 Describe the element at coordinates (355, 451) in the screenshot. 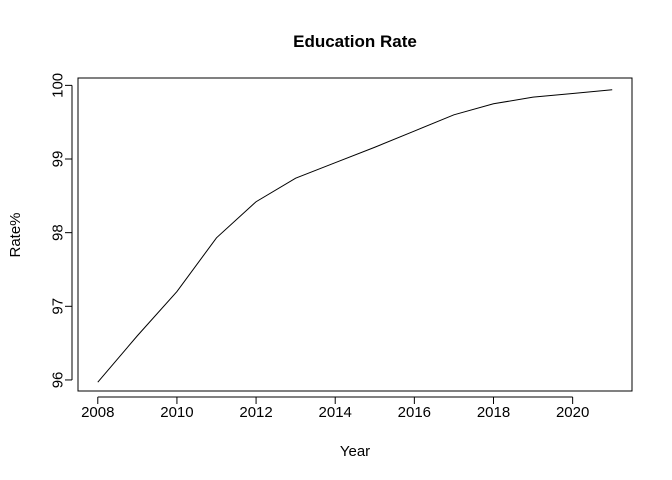

I see `x-axis-label: Year` at that location.